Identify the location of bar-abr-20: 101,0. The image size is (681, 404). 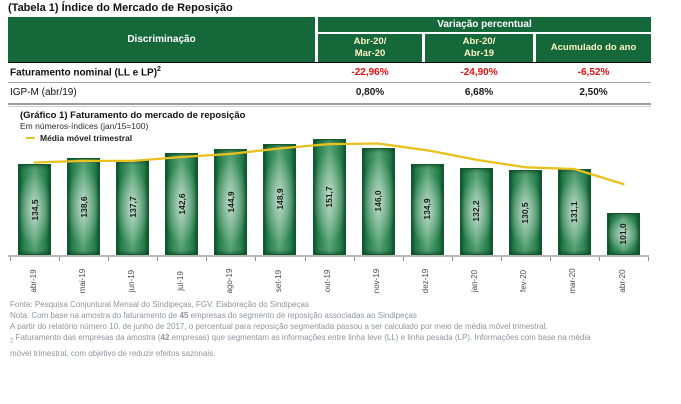
(623, 234).